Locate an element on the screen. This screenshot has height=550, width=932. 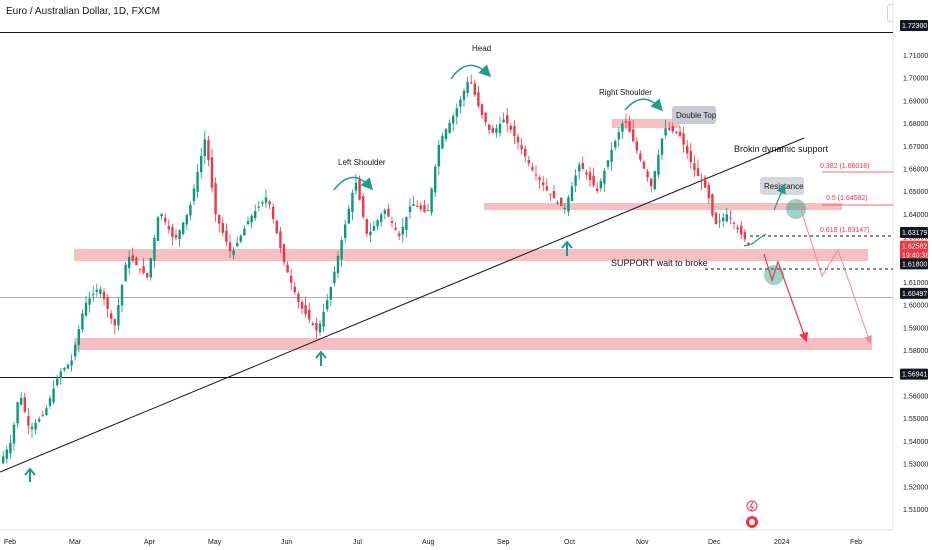
demand-zone is located at coordinates (473, 344).